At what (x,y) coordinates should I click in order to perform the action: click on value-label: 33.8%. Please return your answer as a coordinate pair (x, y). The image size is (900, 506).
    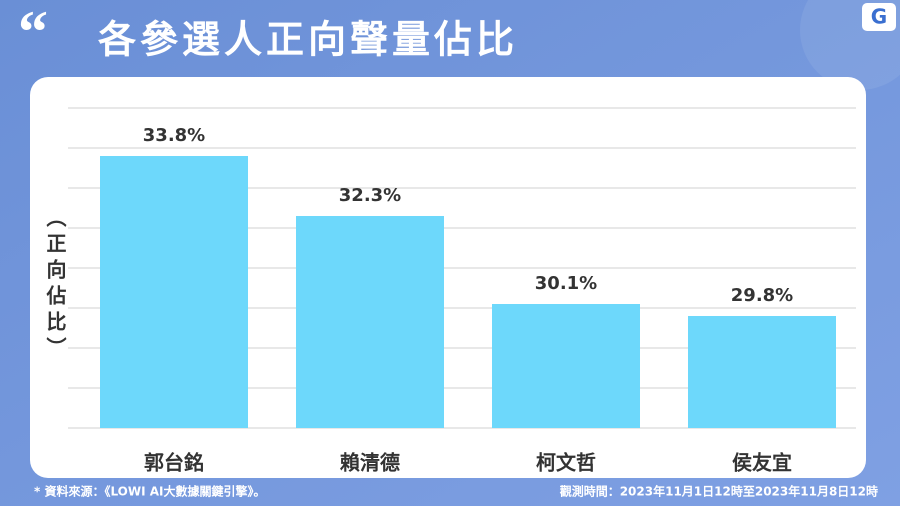
    Looking at the image, I should click on (174, 135).